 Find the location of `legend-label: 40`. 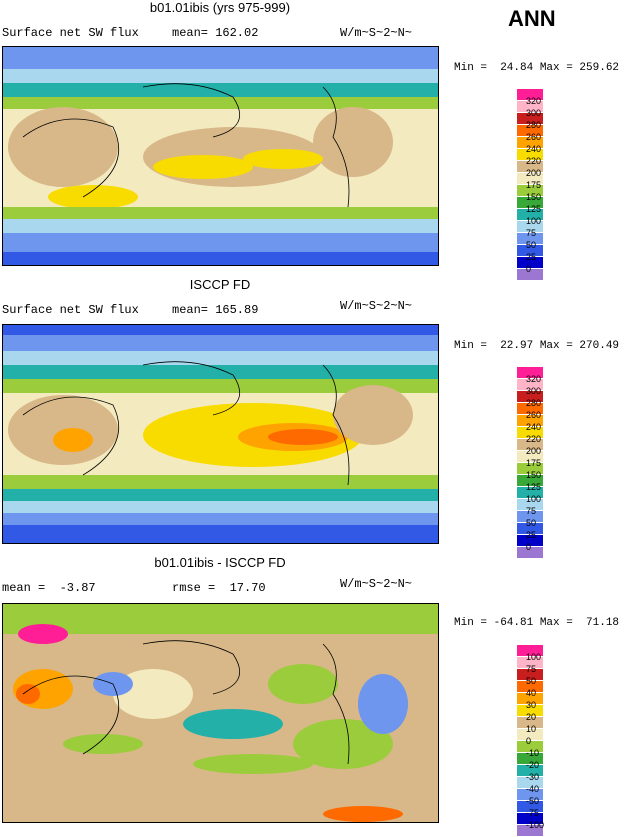

legend-label: 40 is located at coordinates (531, 693).